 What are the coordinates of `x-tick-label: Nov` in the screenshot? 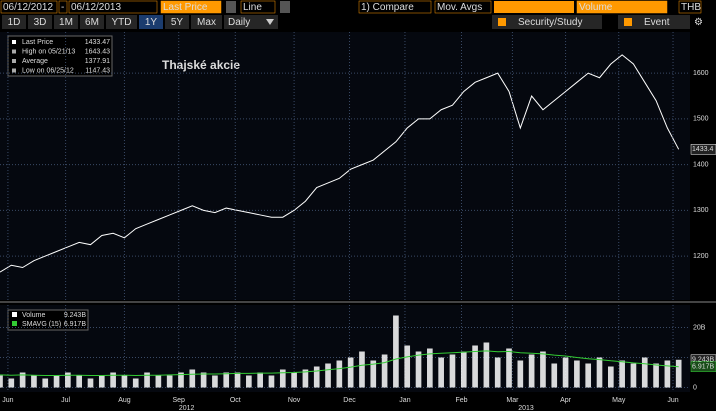 It's located at (294, 400).